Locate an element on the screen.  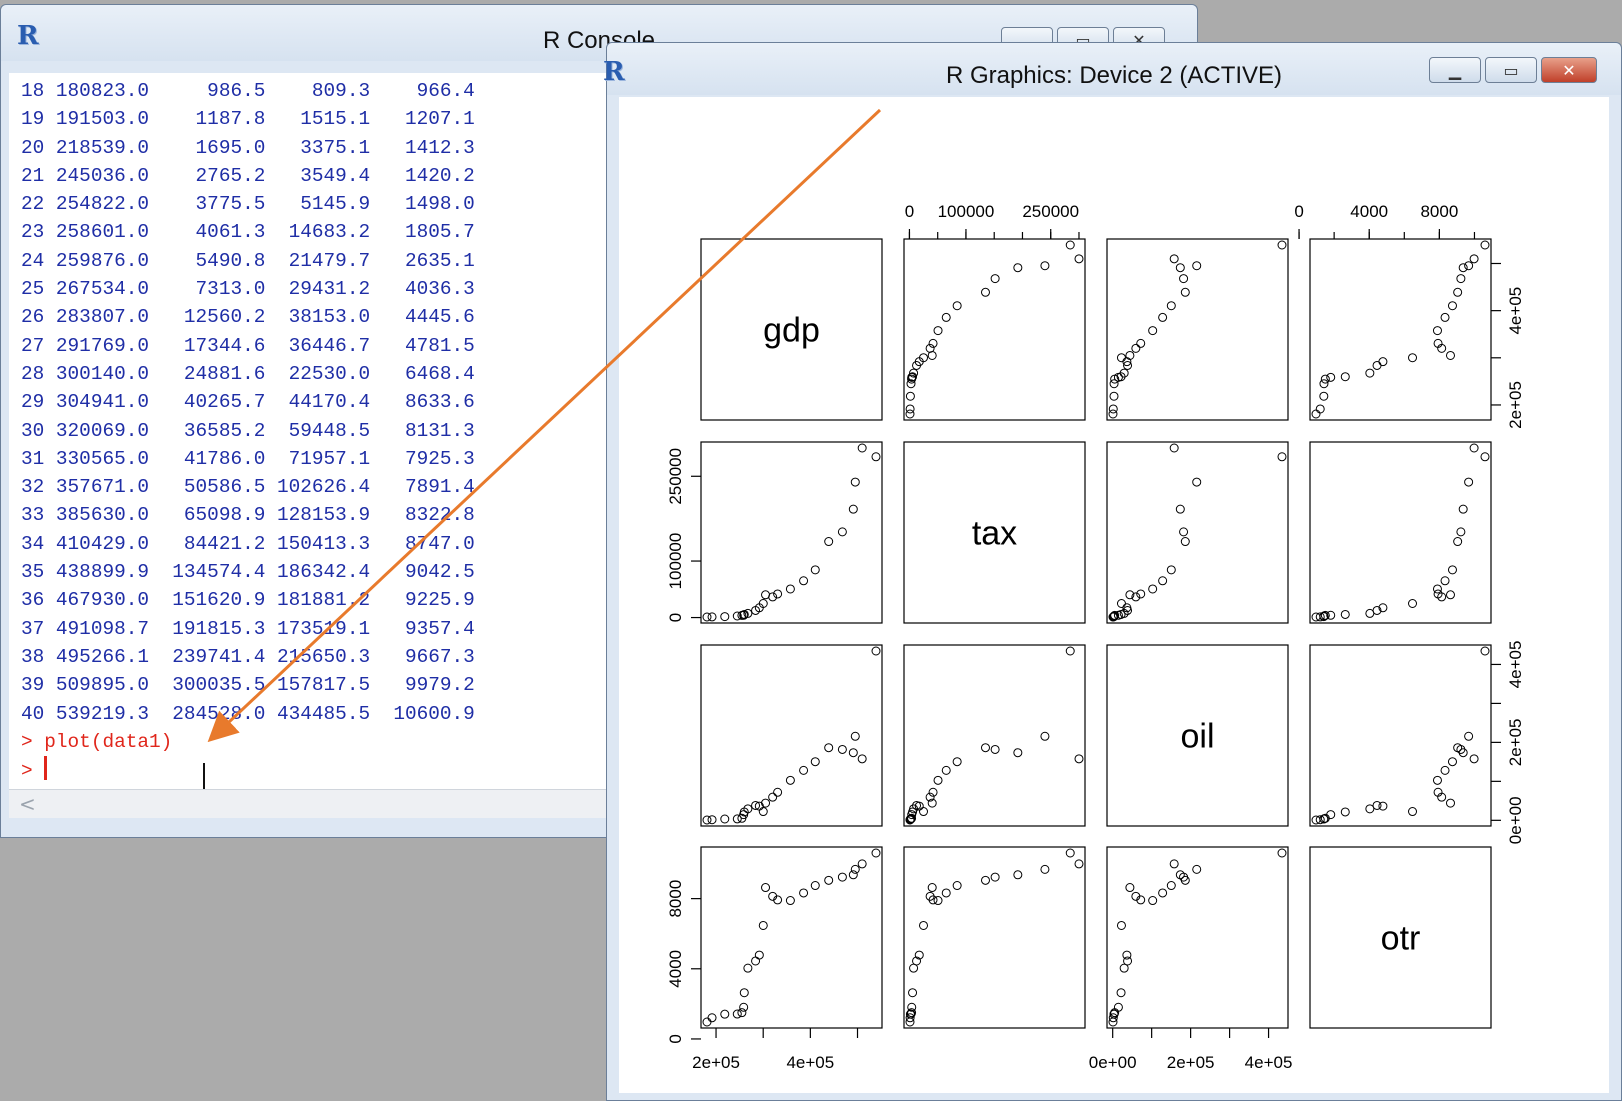
console-horizontal-scrollbar: < is located at coordinates (324, 803).